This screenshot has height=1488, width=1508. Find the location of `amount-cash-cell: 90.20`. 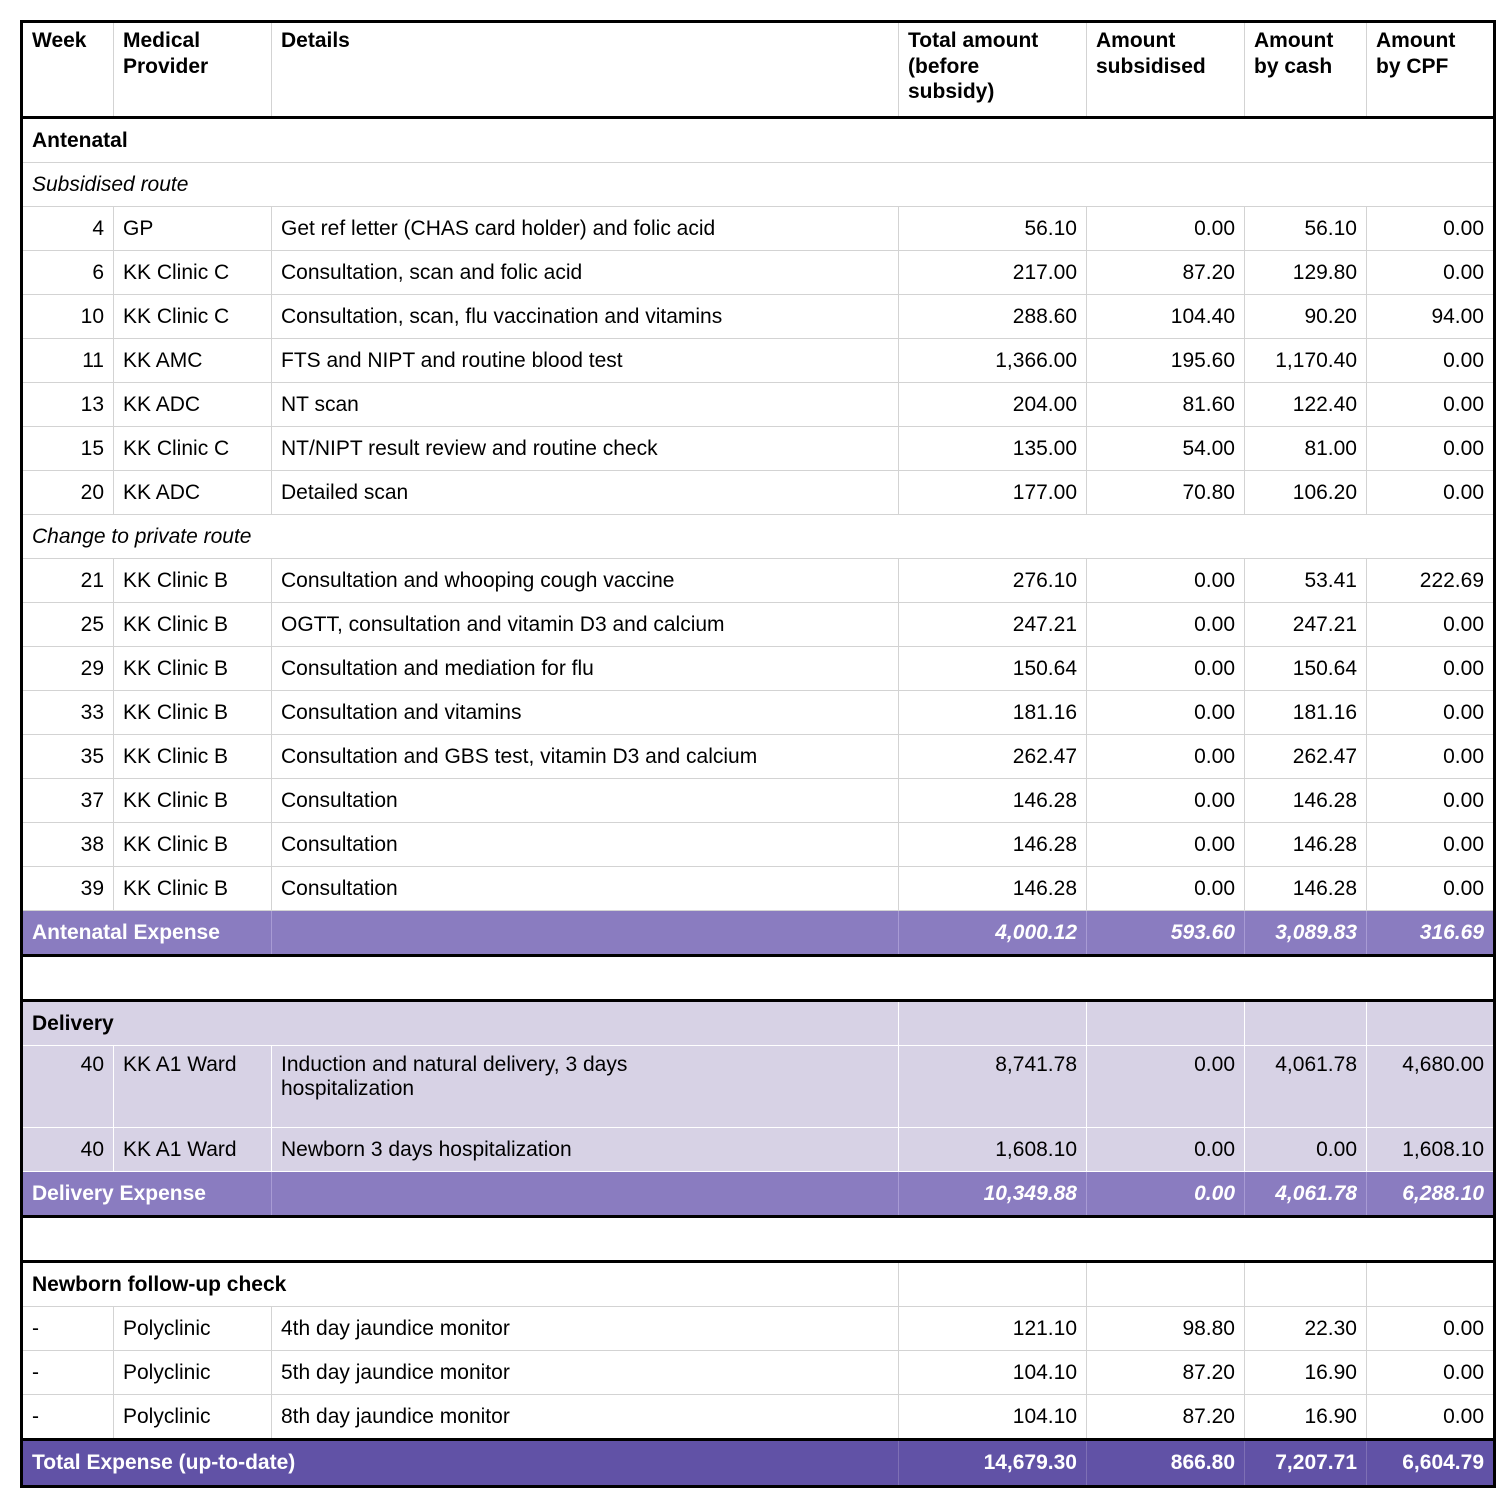

amount-cash-cell: 90.20 is located at coordinates (1305, 316).